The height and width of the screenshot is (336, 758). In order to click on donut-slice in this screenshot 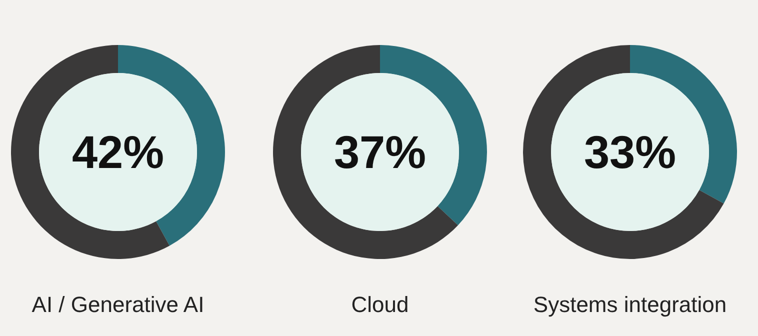, I will do `click(90, 152)`.